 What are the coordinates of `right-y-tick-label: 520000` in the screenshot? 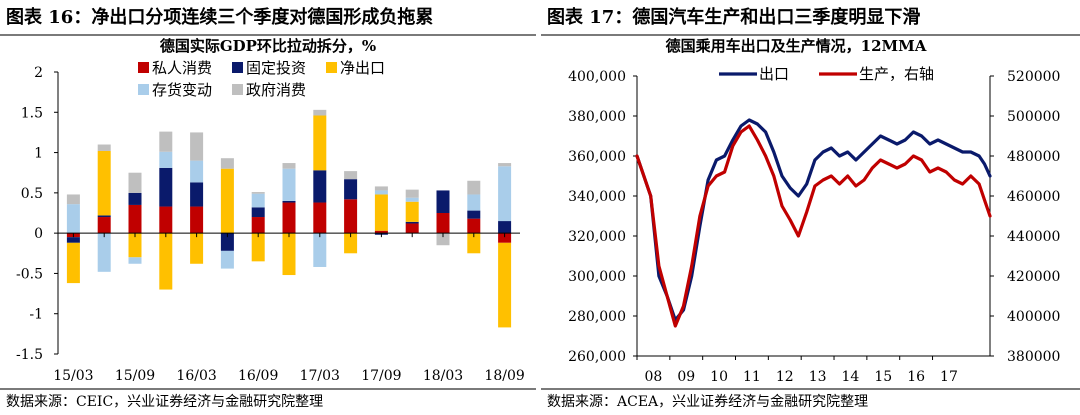 It's located at (1033, 77).